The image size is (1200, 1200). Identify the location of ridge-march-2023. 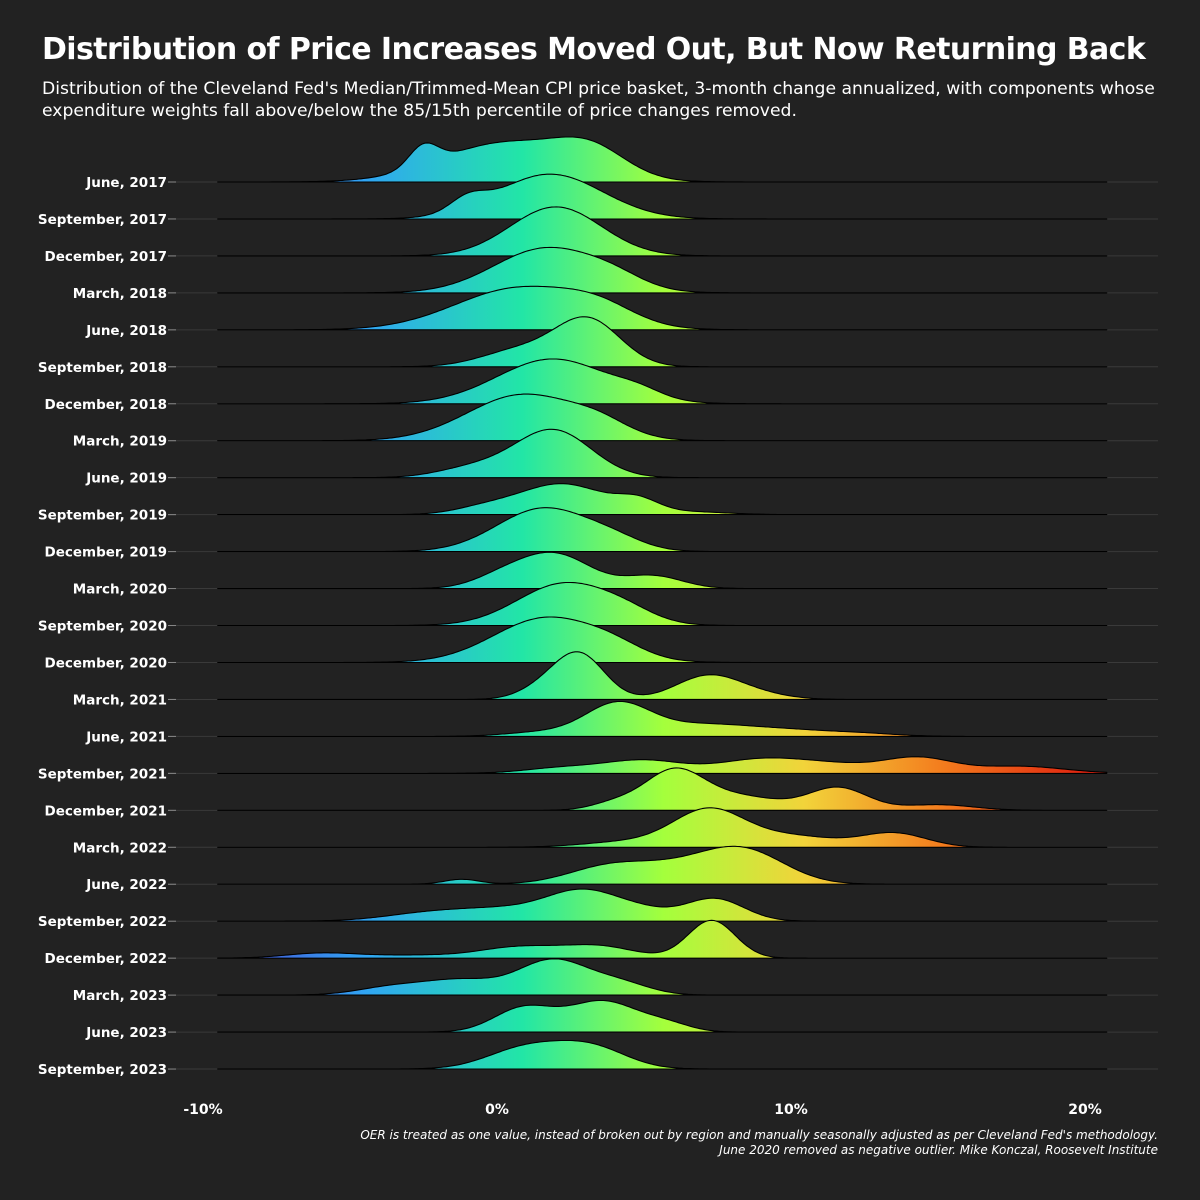
(662, 977).